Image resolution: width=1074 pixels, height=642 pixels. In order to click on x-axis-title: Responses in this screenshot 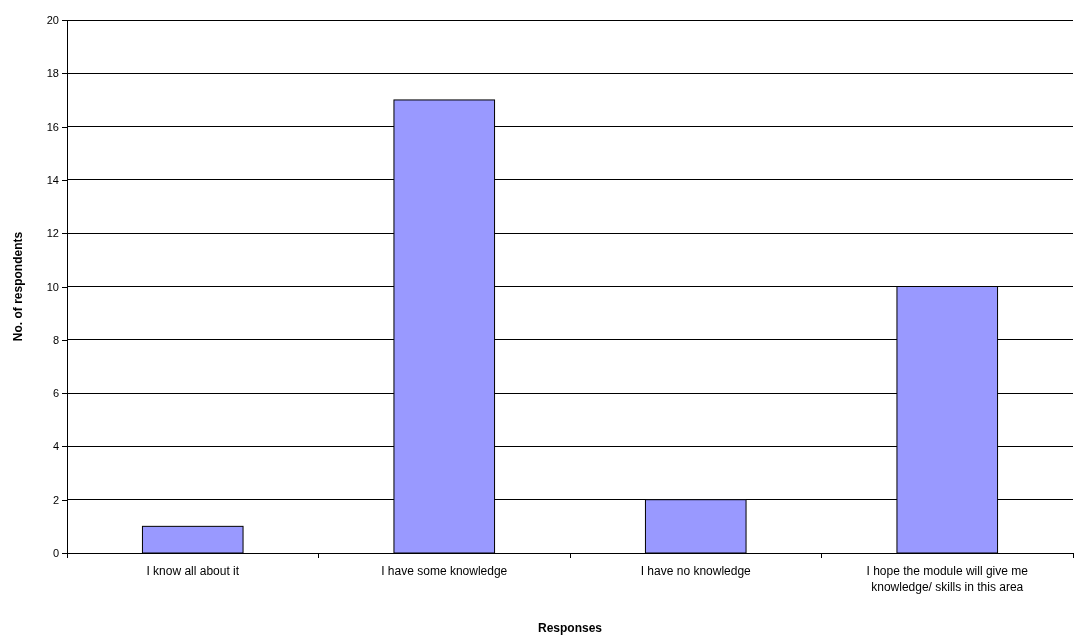, I will do `click(570, 628)`.